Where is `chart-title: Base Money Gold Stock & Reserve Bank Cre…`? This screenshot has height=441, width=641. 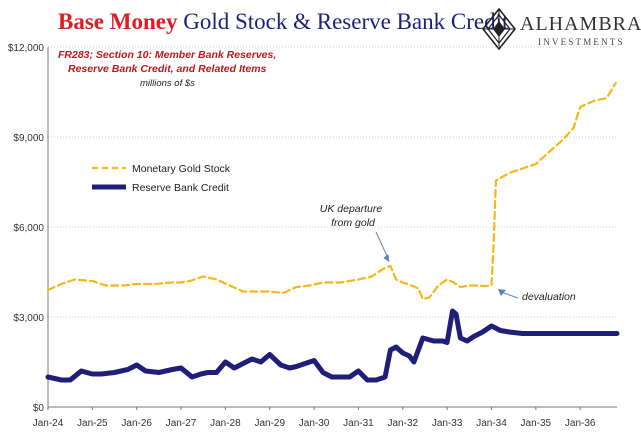
chart-title: Base Money Gold Stock & Reserve Bank Cre… is located at coordinates (283, 22).